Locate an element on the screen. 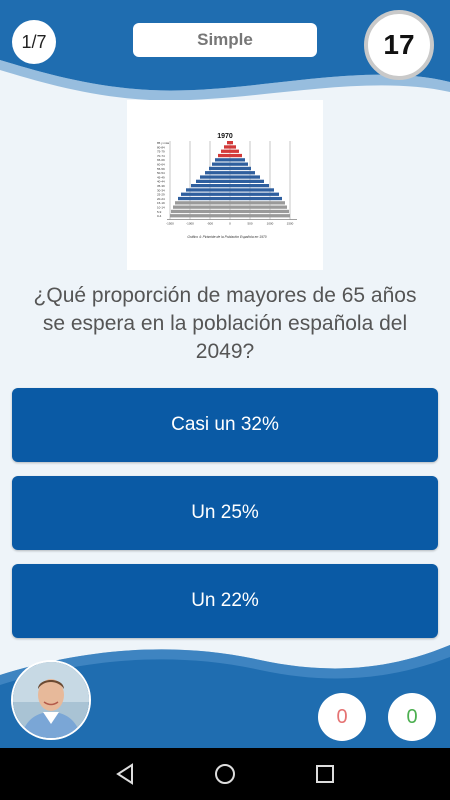 The height and width of the screenshot is (800, 450). pyramid-age-label: 0-4 is located at coordinates (159, 216).